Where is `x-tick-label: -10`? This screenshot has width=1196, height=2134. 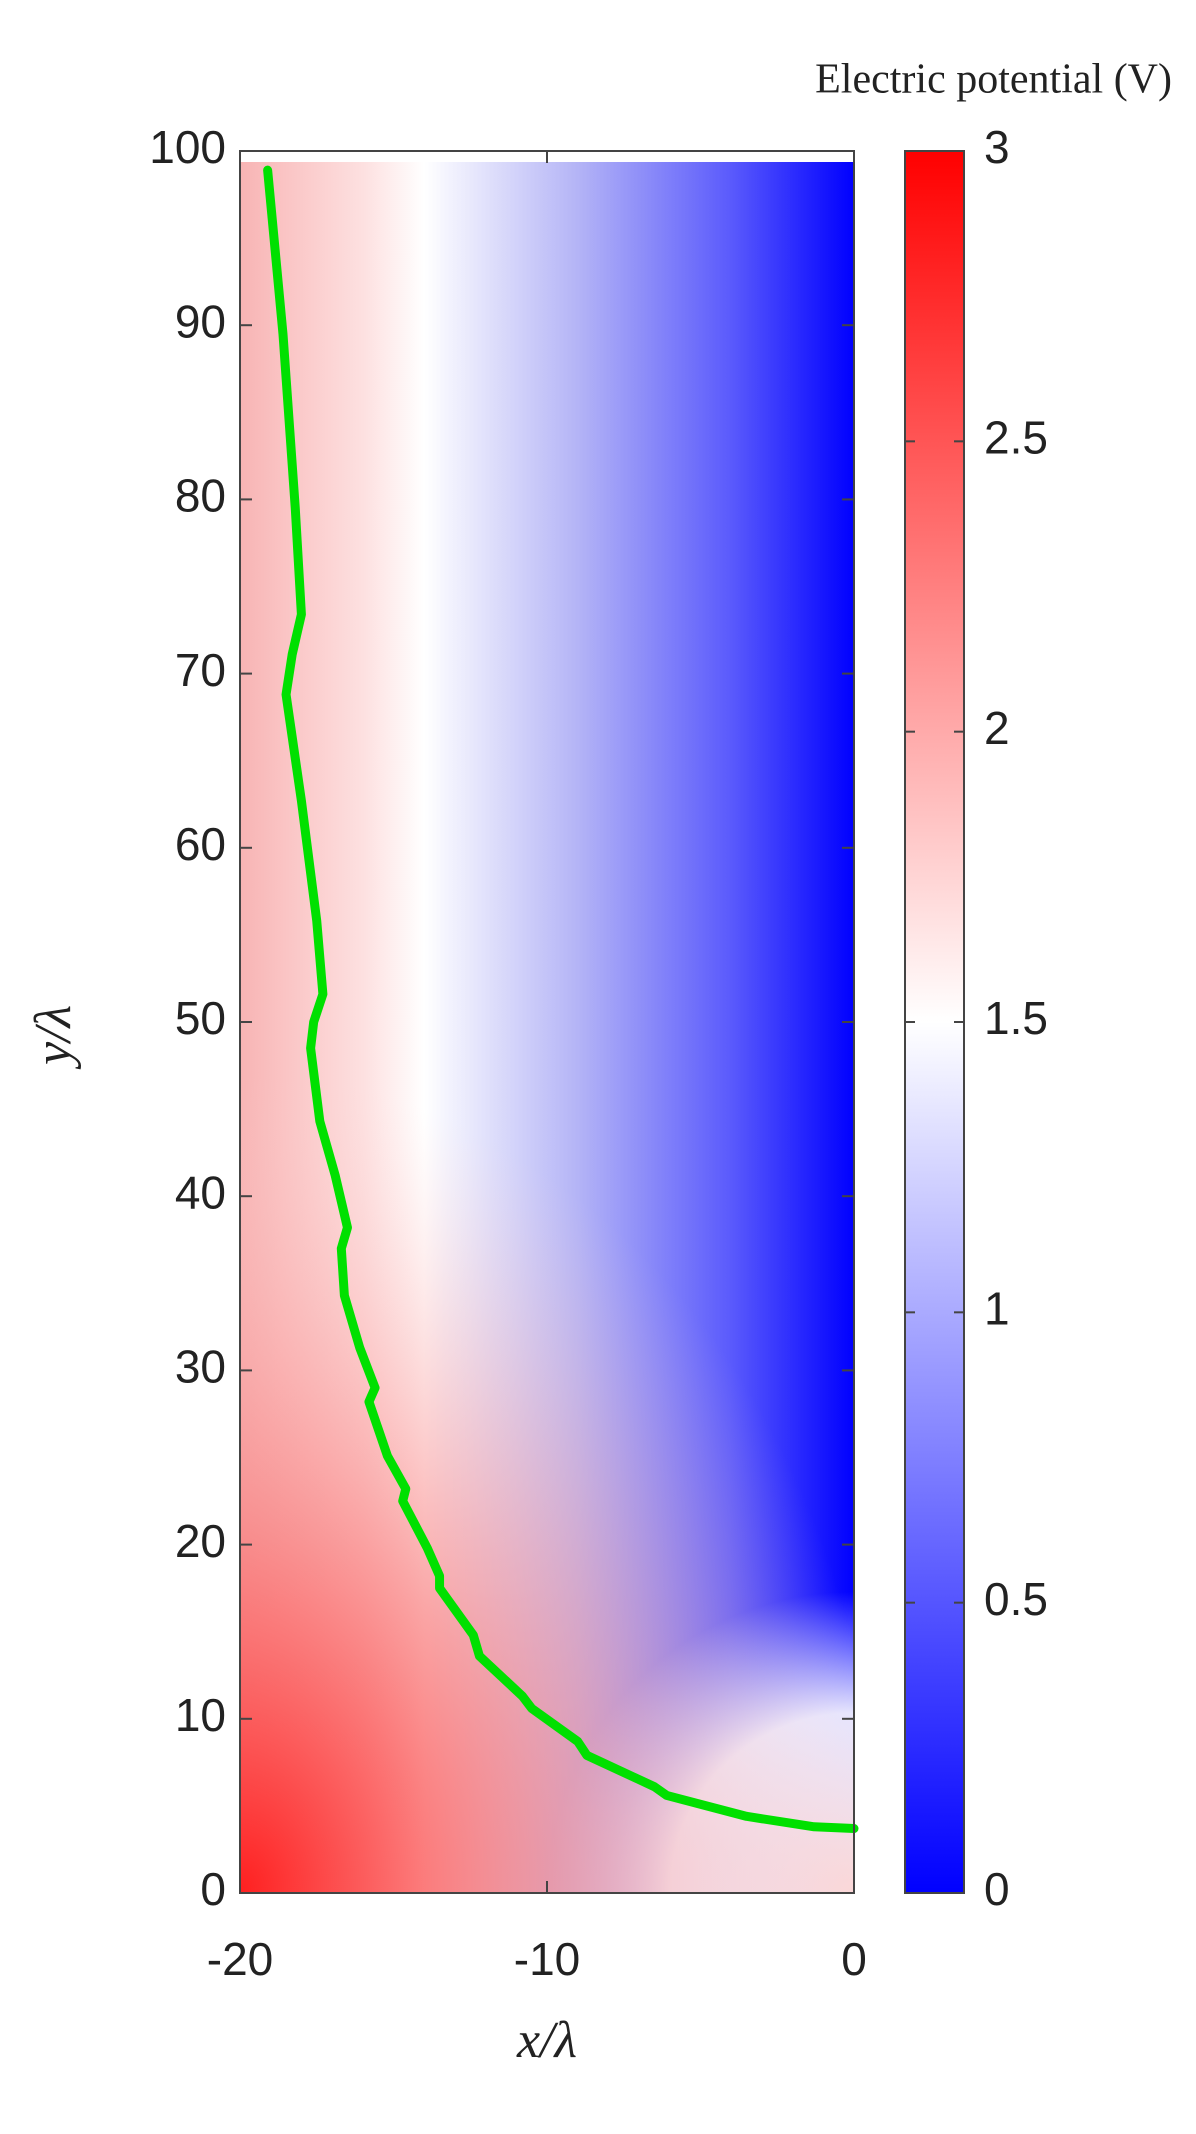 x-tick-label: -10 is located at coordinates (547, 1959).